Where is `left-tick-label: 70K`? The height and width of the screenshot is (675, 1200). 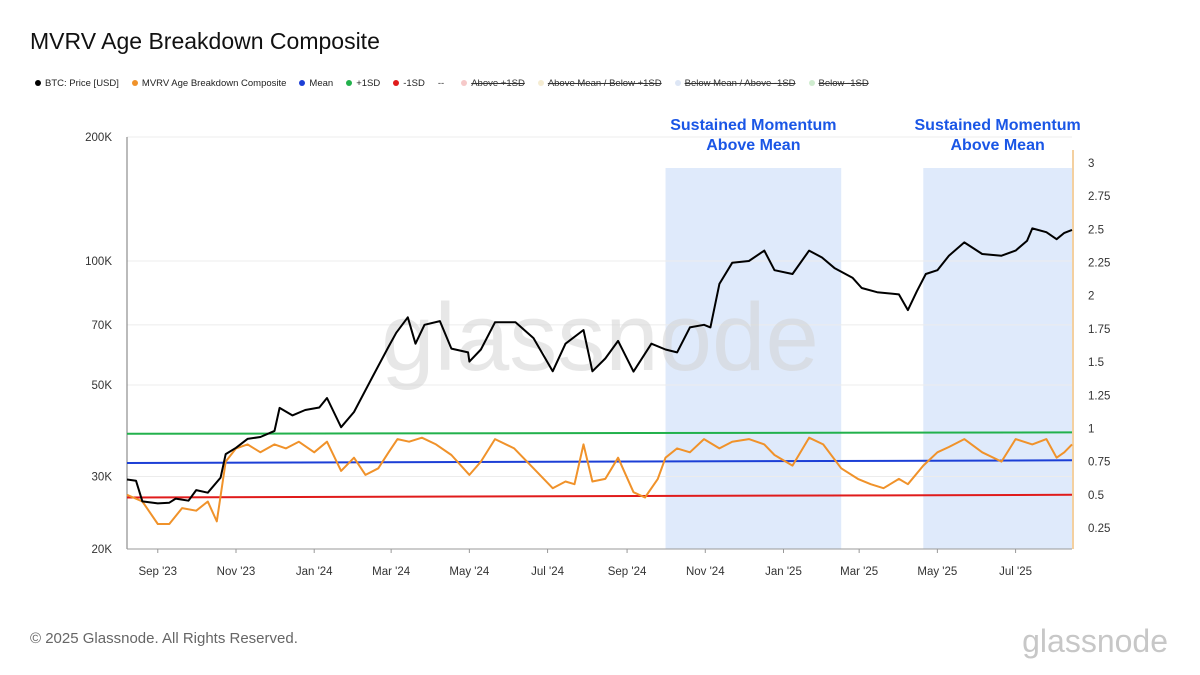
left-tick-label: 70K is located at coordinates (102, 326).